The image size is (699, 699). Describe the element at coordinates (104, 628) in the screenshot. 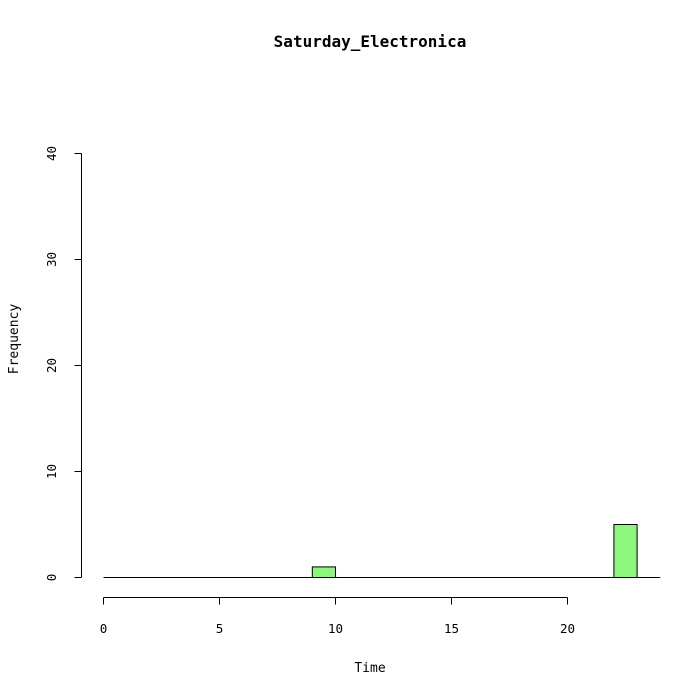

I see `x-tick-label-0: 0` at that location.